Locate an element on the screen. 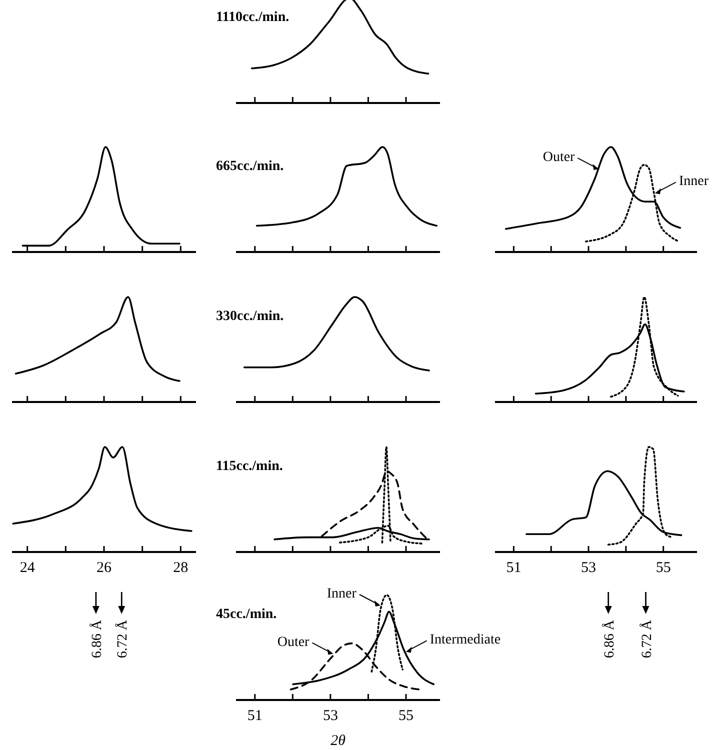 The width and height of the screenshot is (719, 750). annotation: Intermediate is located at coordinates (465, 640).